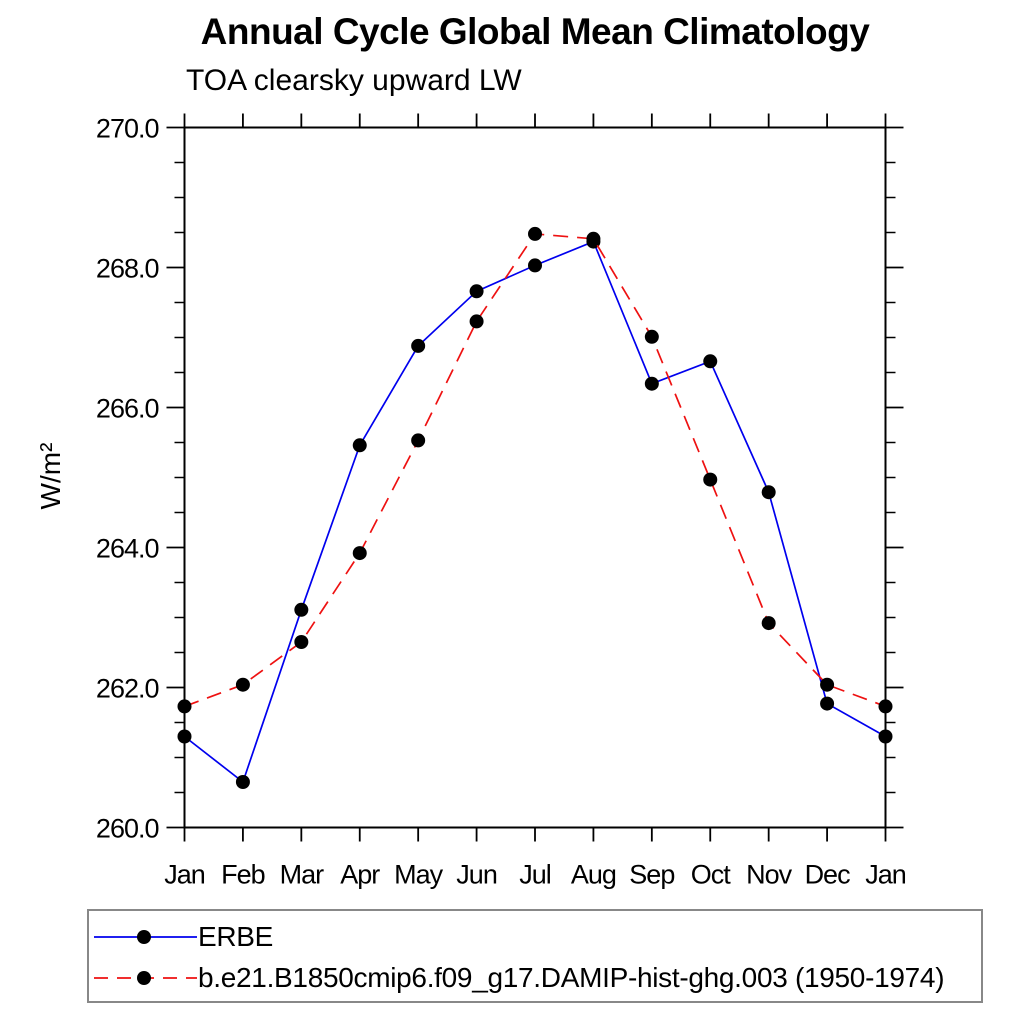  Describe the element at coordinates (828, 875) in the screenshot. I see `x-tick-label: Dec` at that location.